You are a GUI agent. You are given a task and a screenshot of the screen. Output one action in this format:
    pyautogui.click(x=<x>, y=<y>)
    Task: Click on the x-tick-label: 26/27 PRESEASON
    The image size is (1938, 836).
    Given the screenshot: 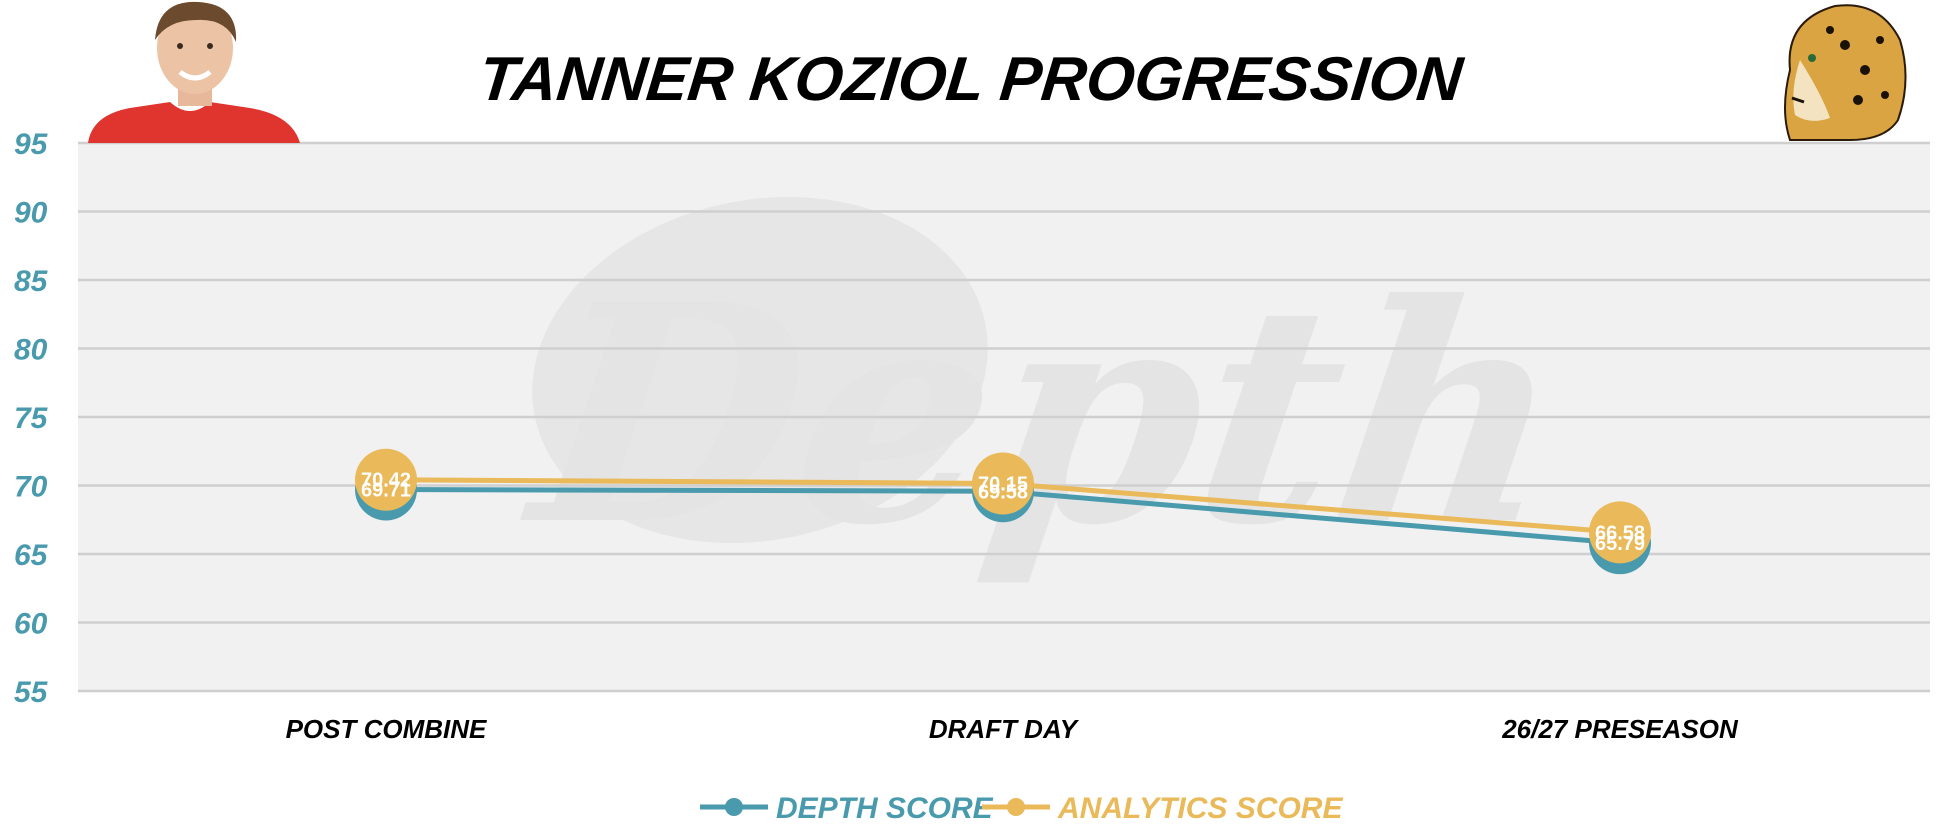 What is the action you would take?
    pyautogui.click(x=1620, y=729)
    